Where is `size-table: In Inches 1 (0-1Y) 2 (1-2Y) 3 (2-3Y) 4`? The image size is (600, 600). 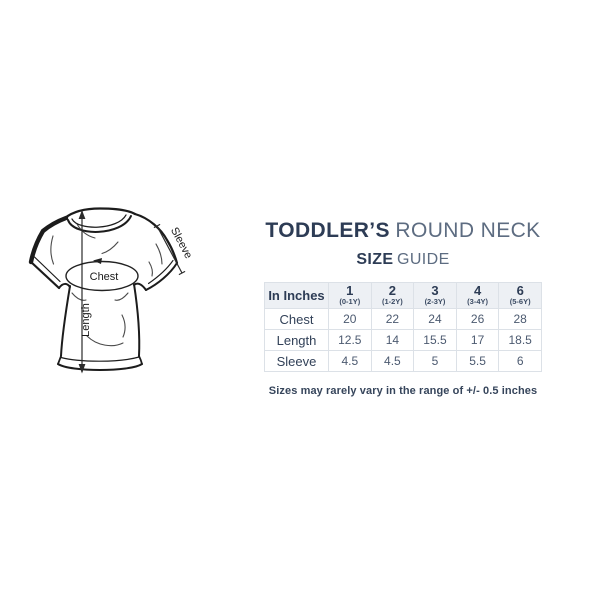
size-table: In Inches 1 (0-1Y) 2 (1-2Y) 3 (2-3Y) 4 is located at coordinates (403, 327).